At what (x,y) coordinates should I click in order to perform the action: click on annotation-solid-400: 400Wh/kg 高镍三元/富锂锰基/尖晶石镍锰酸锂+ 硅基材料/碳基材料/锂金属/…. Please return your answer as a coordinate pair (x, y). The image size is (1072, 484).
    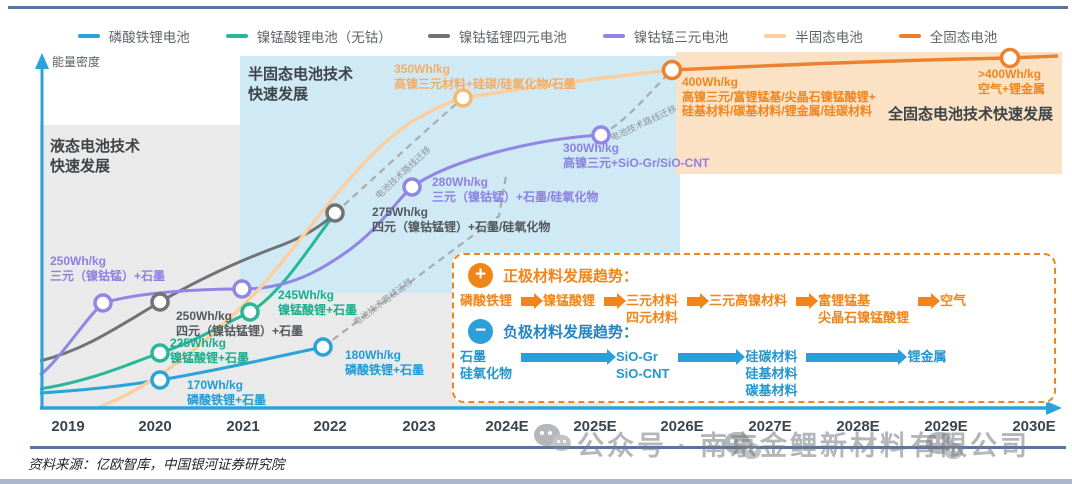
    Looking at the image, I should click on (779, 97).